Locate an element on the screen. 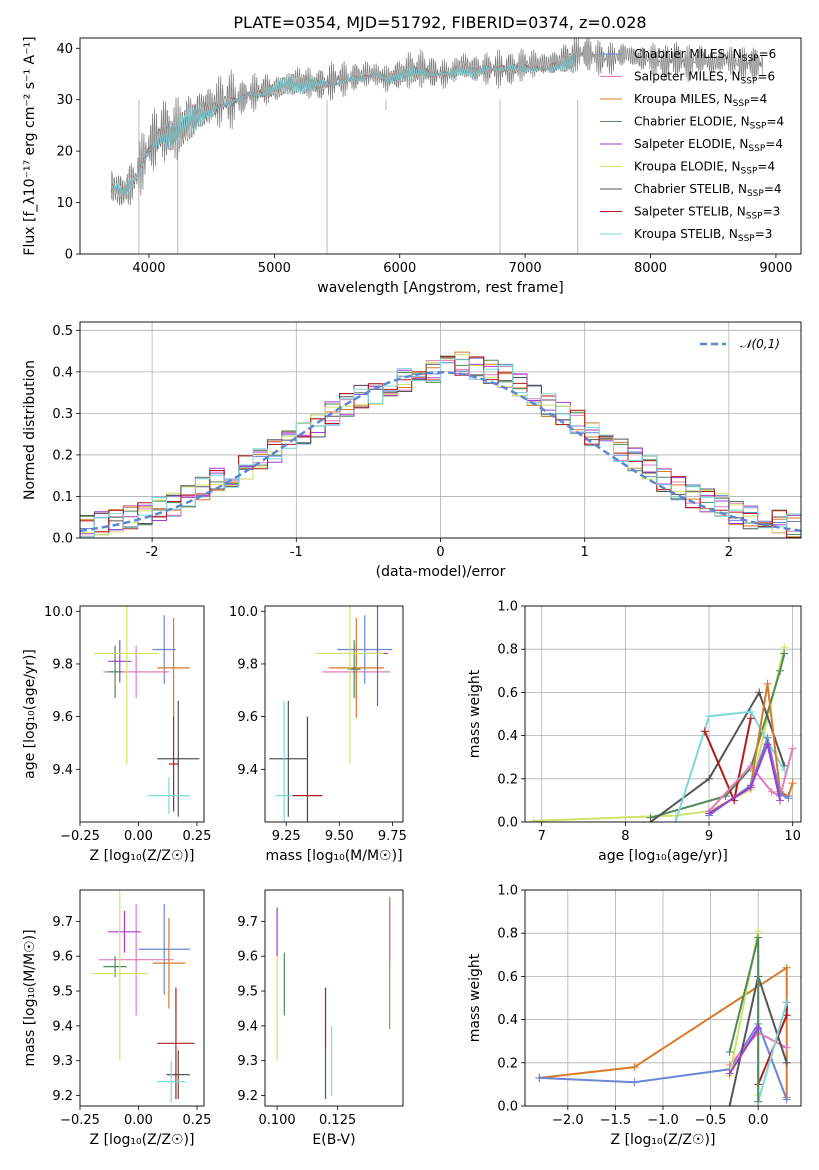 The height and width of the screenshot is (1170, 819). x-tick-label: 8000 is located at coordinates (650, 268).